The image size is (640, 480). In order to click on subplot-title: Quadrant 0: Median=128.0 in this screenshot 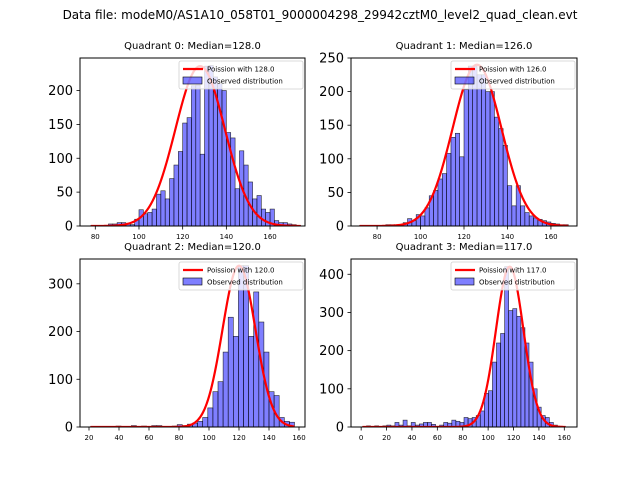, I will do `click(192, 46)`.